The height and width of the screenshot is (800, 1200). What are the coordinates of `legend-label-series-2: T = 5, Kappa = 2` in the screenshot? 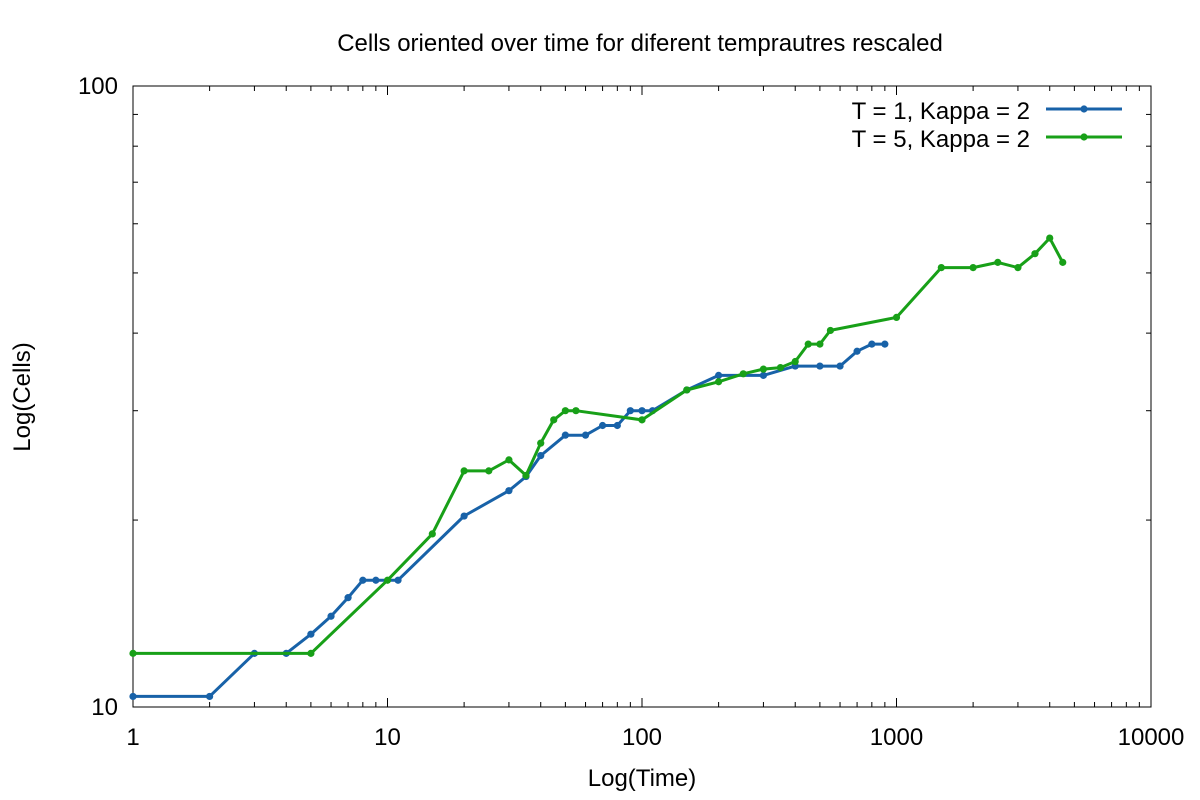 It's located at (941, 139).